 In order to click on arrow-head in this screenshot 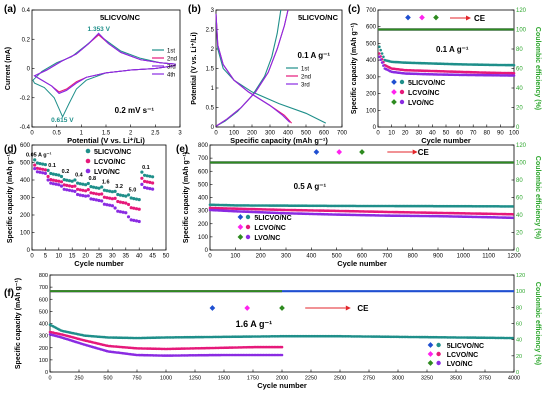, I will do `click(415, 152)`.